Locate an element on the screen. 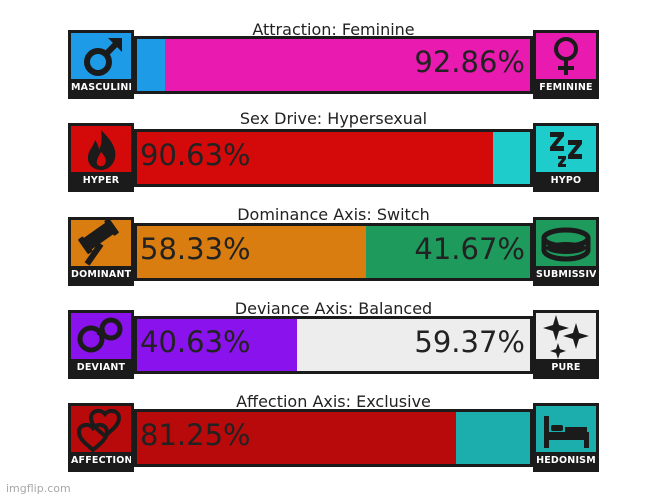  left-percentage: 81.25% is located at coordinates (195, 435).